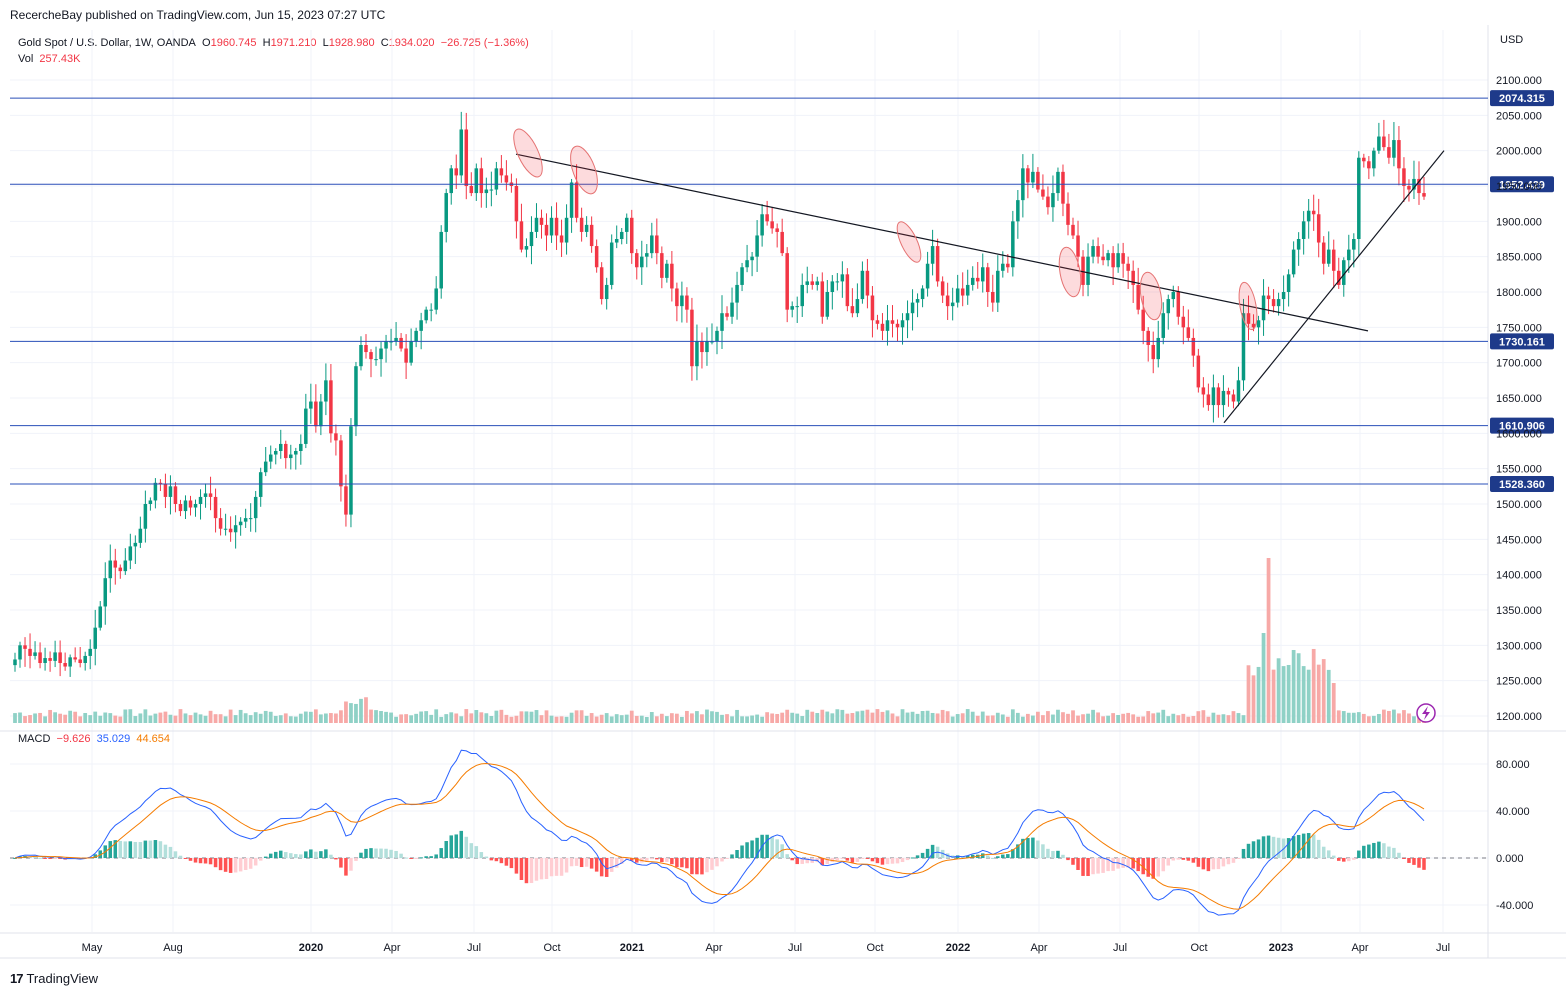  What do you see at coordinates (1519, 364) in the screenshot?
I see `price-tick-label: 1700.000` at bounding box center [1519, 364].